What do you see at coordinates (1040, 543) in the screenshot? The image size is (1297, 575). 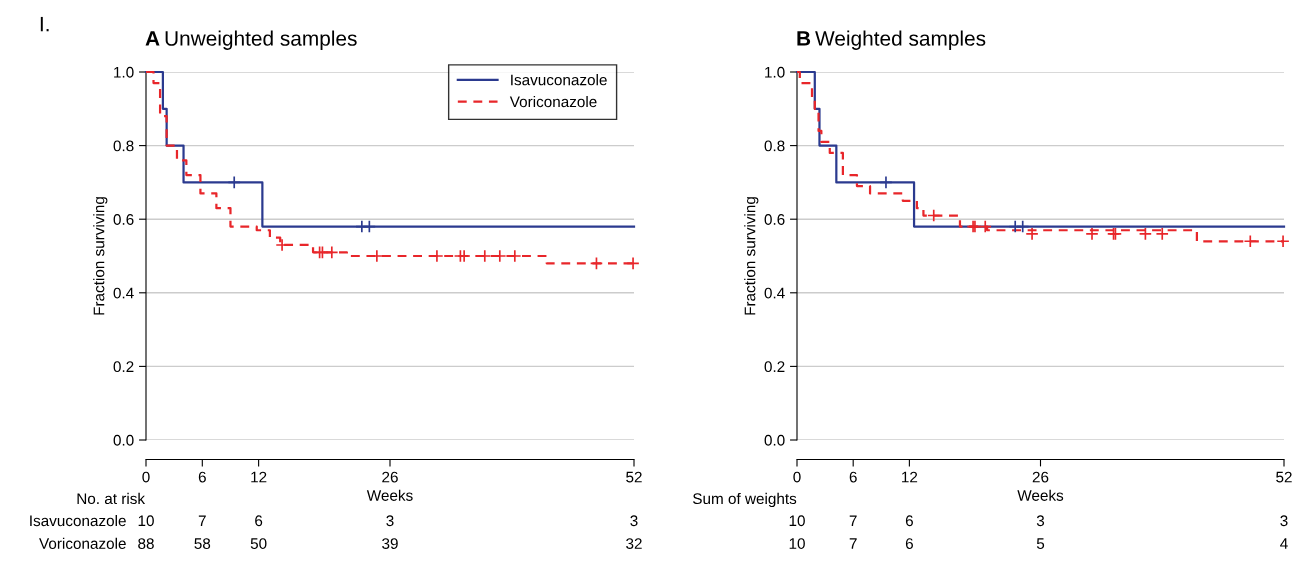 I see `text: 5` at bounding box center [1040, 543].